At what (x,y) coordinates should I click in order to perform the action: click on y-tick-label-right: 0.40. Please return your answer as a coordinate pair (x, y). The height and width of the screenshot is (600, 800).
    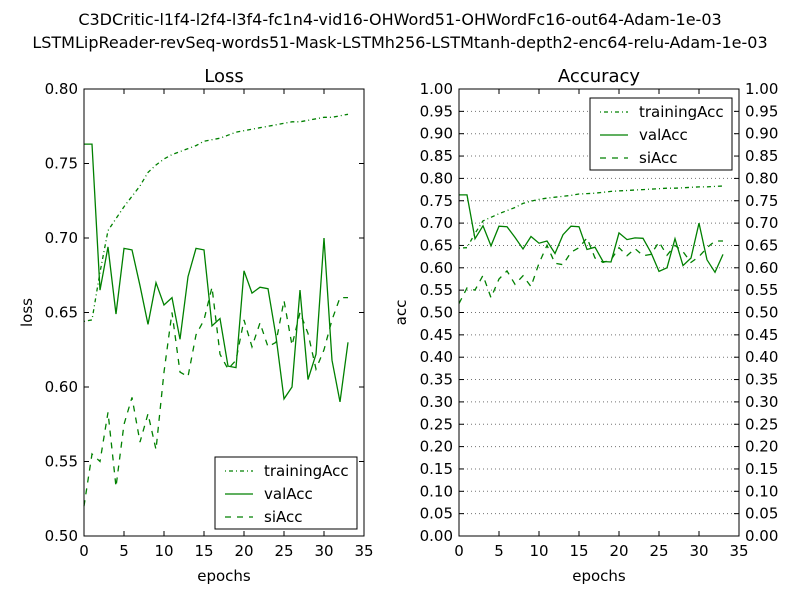
    Looking at the image, I should click on (761, 357).